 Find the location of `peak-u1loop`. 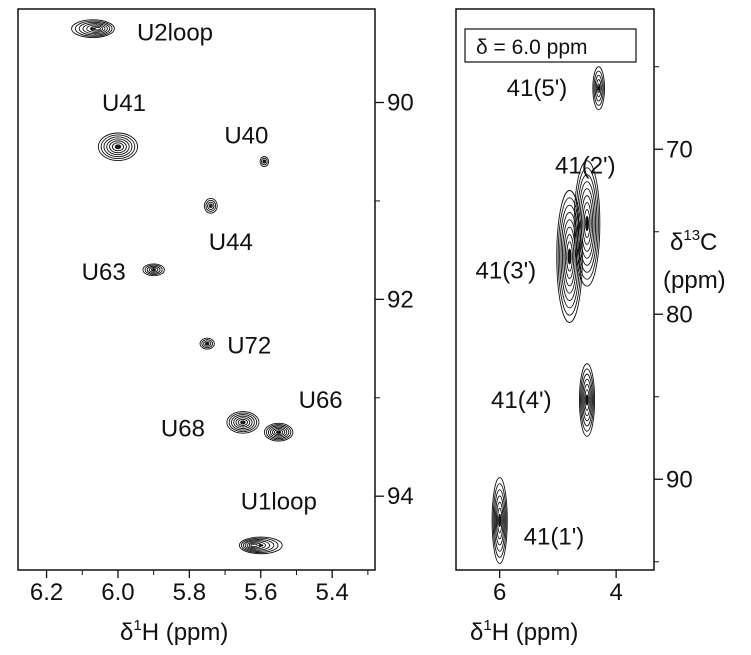

peak-u1loop is located at coordinates (260, 545).